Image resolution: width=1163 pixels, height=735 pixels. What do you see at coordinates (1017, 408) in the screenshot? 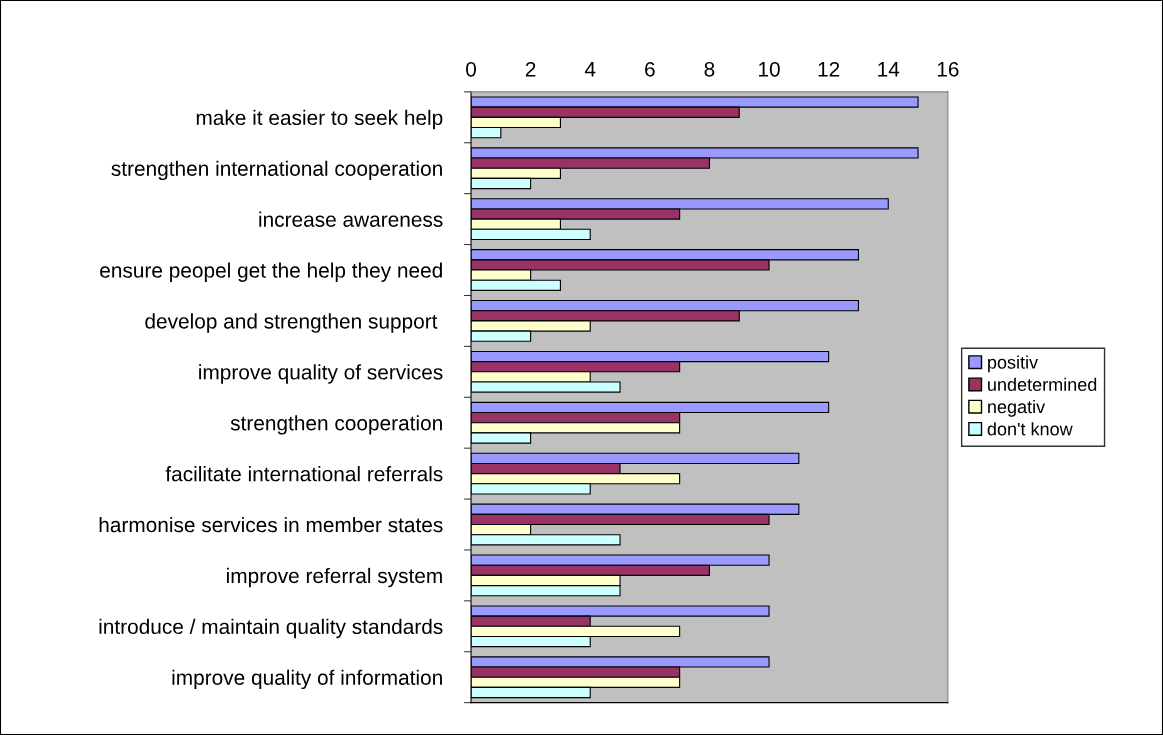
I see `legend-label: negativ` at bounding box center [1017, 408].